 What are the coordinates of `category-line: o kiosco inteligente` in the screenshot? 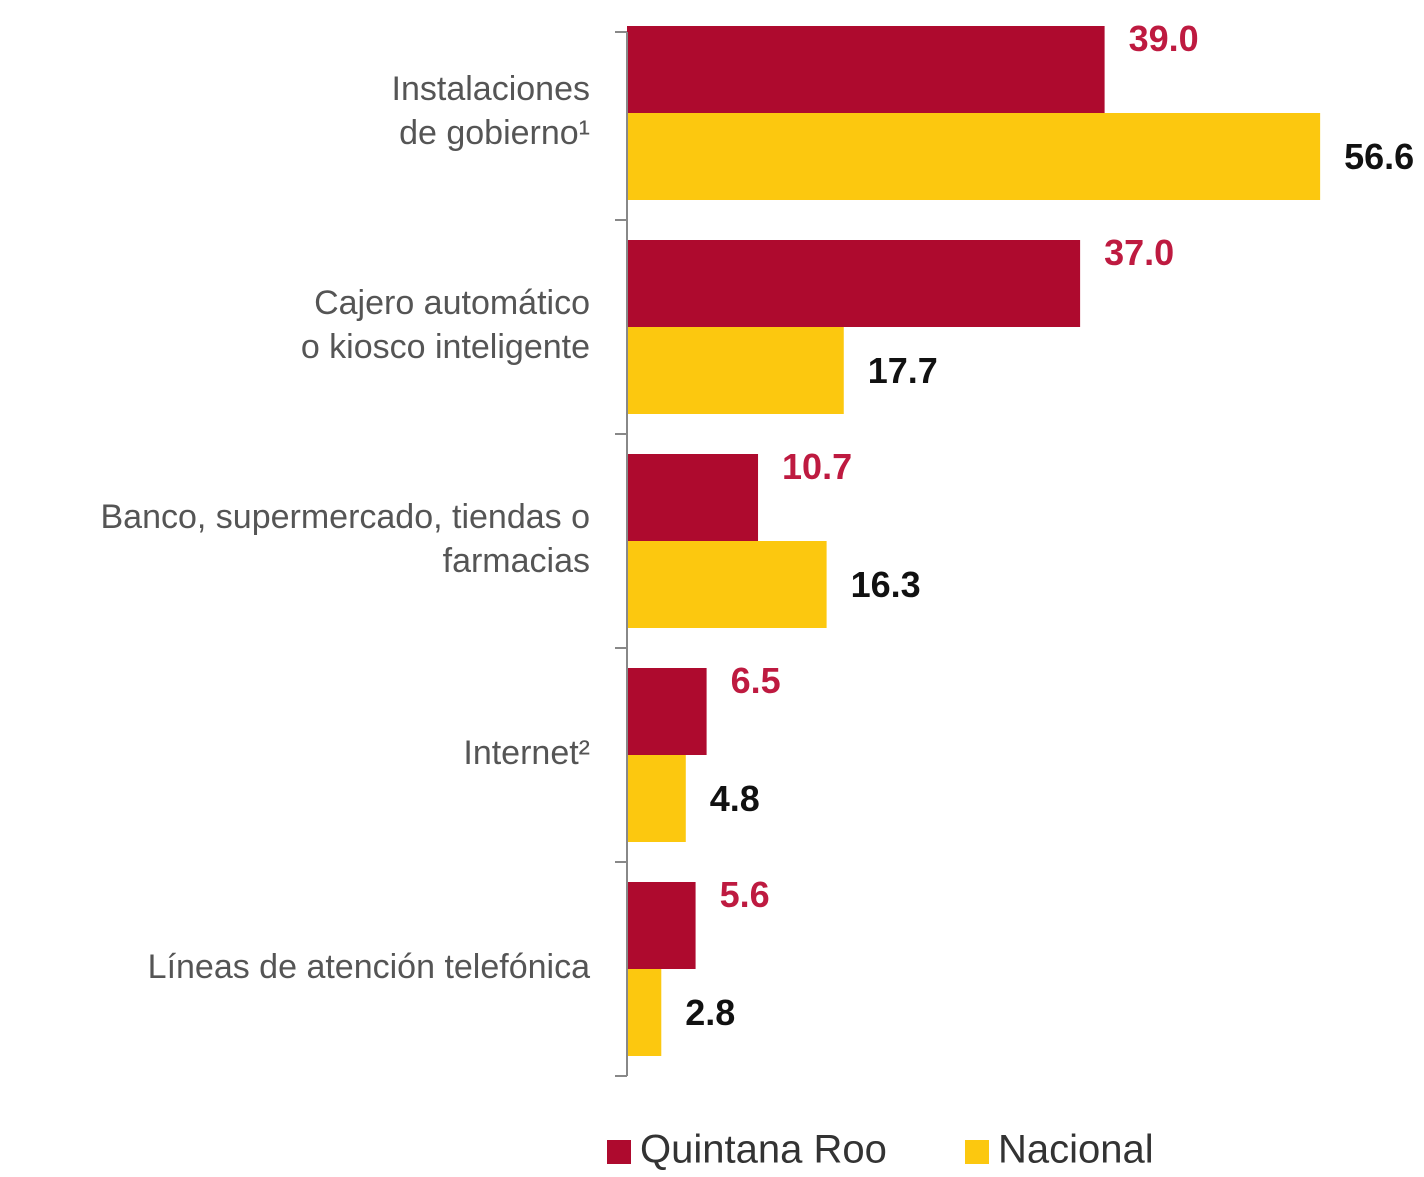 It's located at (445, 347).